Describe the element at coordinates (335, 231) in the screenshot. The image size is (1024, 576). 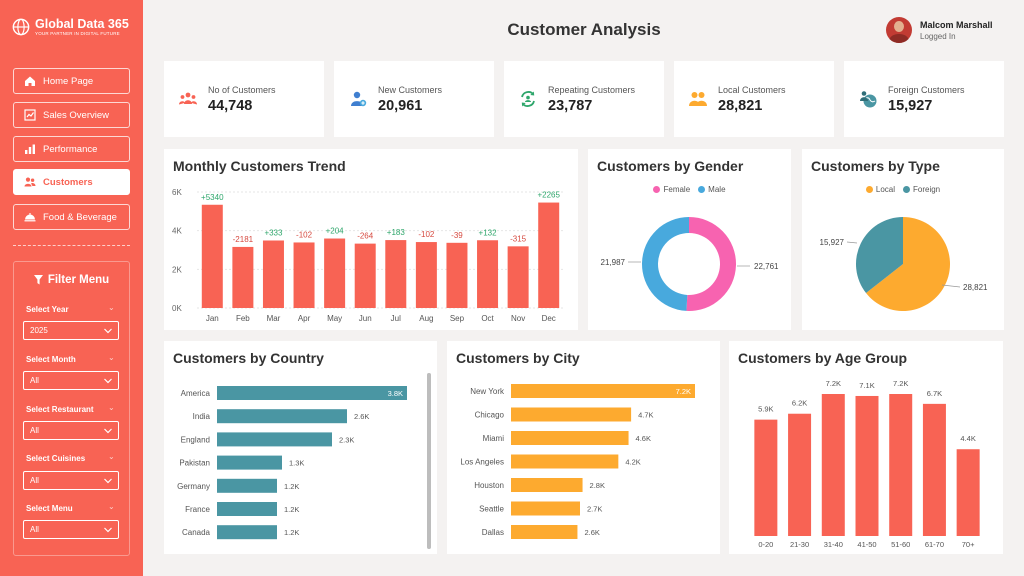
I see `data-label: +204` at that location.